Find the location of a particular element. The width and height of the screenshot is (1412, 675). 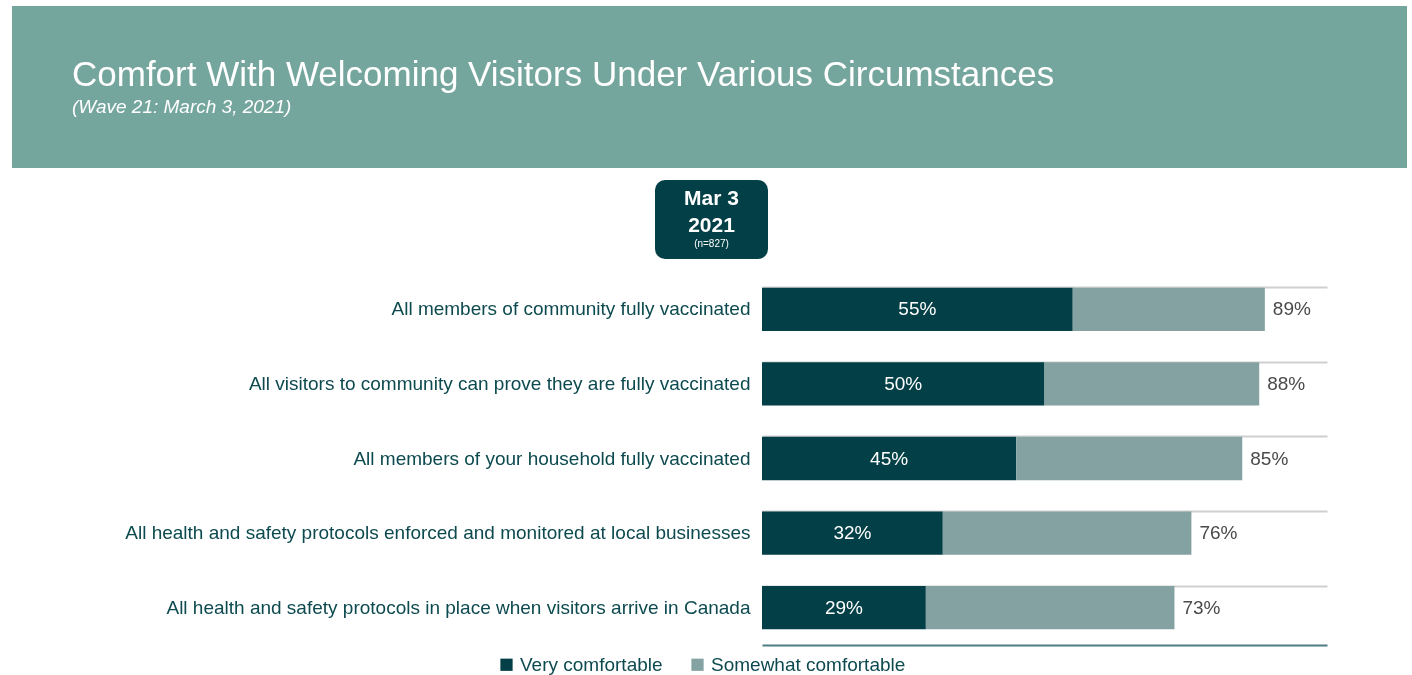

data-label: 29% is located at coordinates (844, 607).